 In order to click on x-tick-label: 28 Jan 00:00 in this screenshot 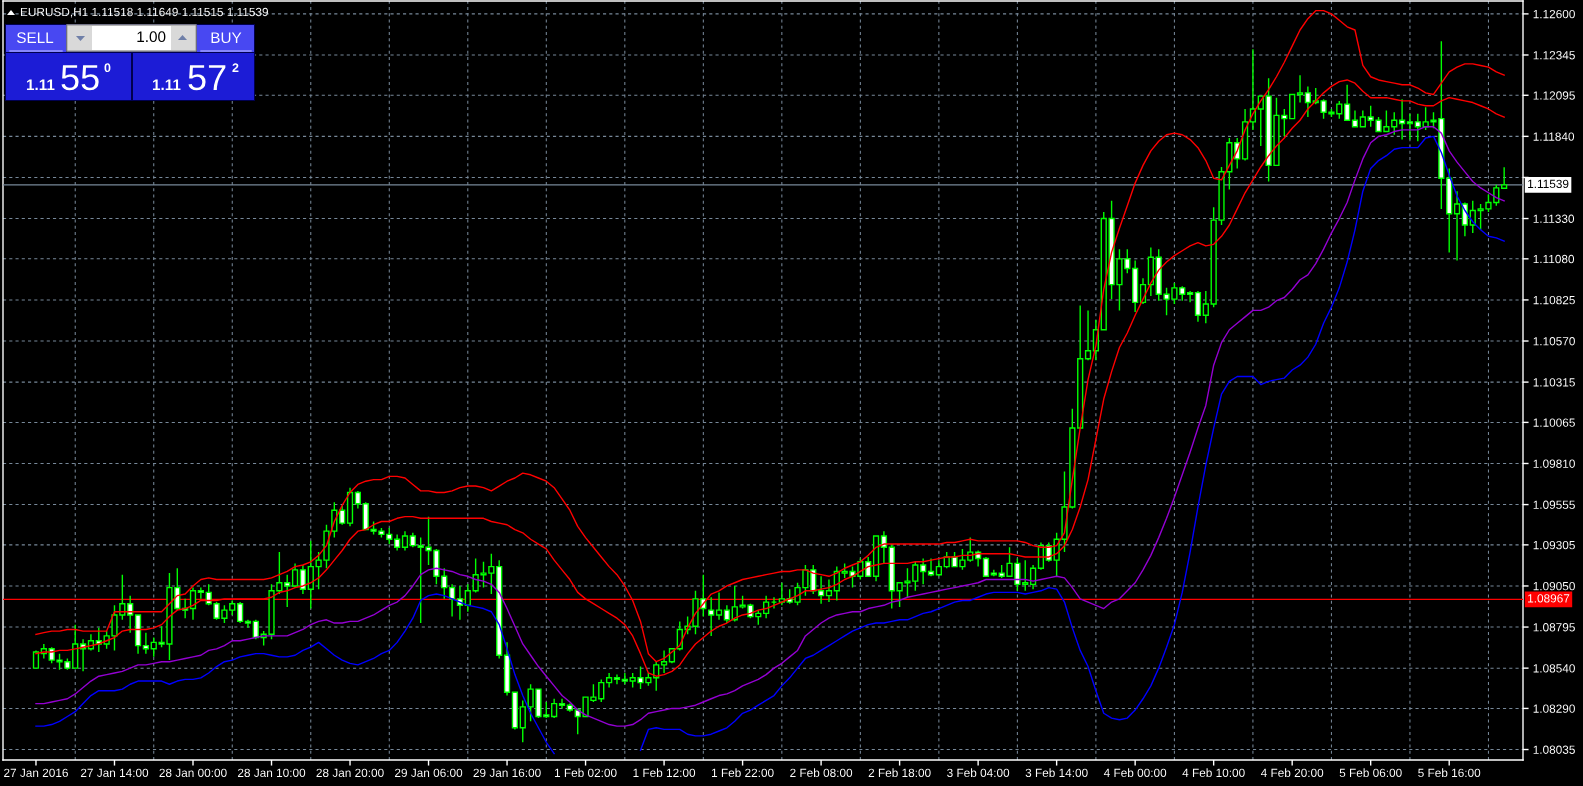, I will do `click(193, 772)`.